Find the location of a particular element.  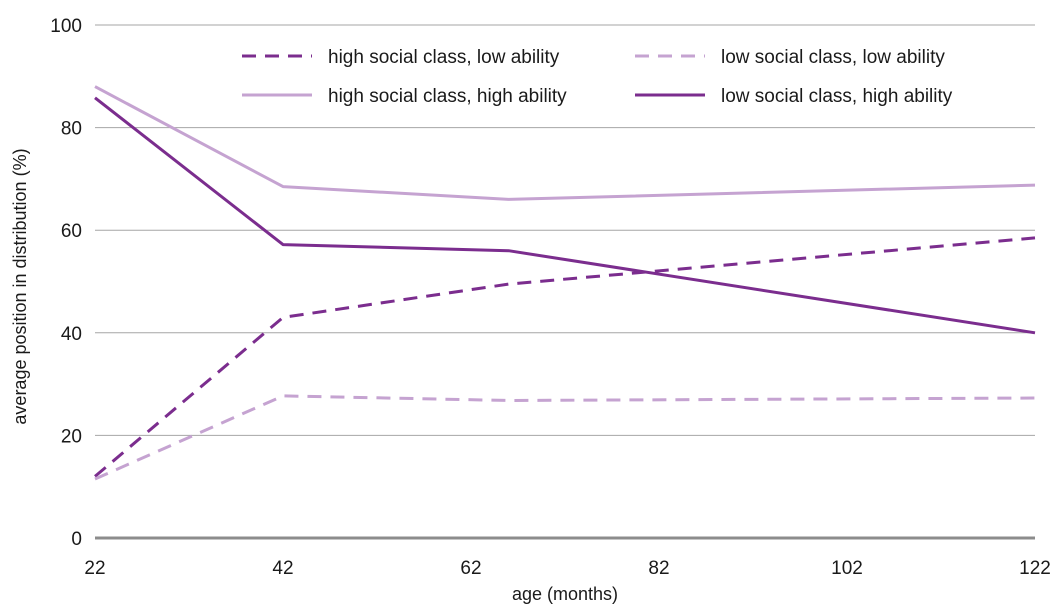

x-axis-title: age (months) is located at coordinates (565, 594).